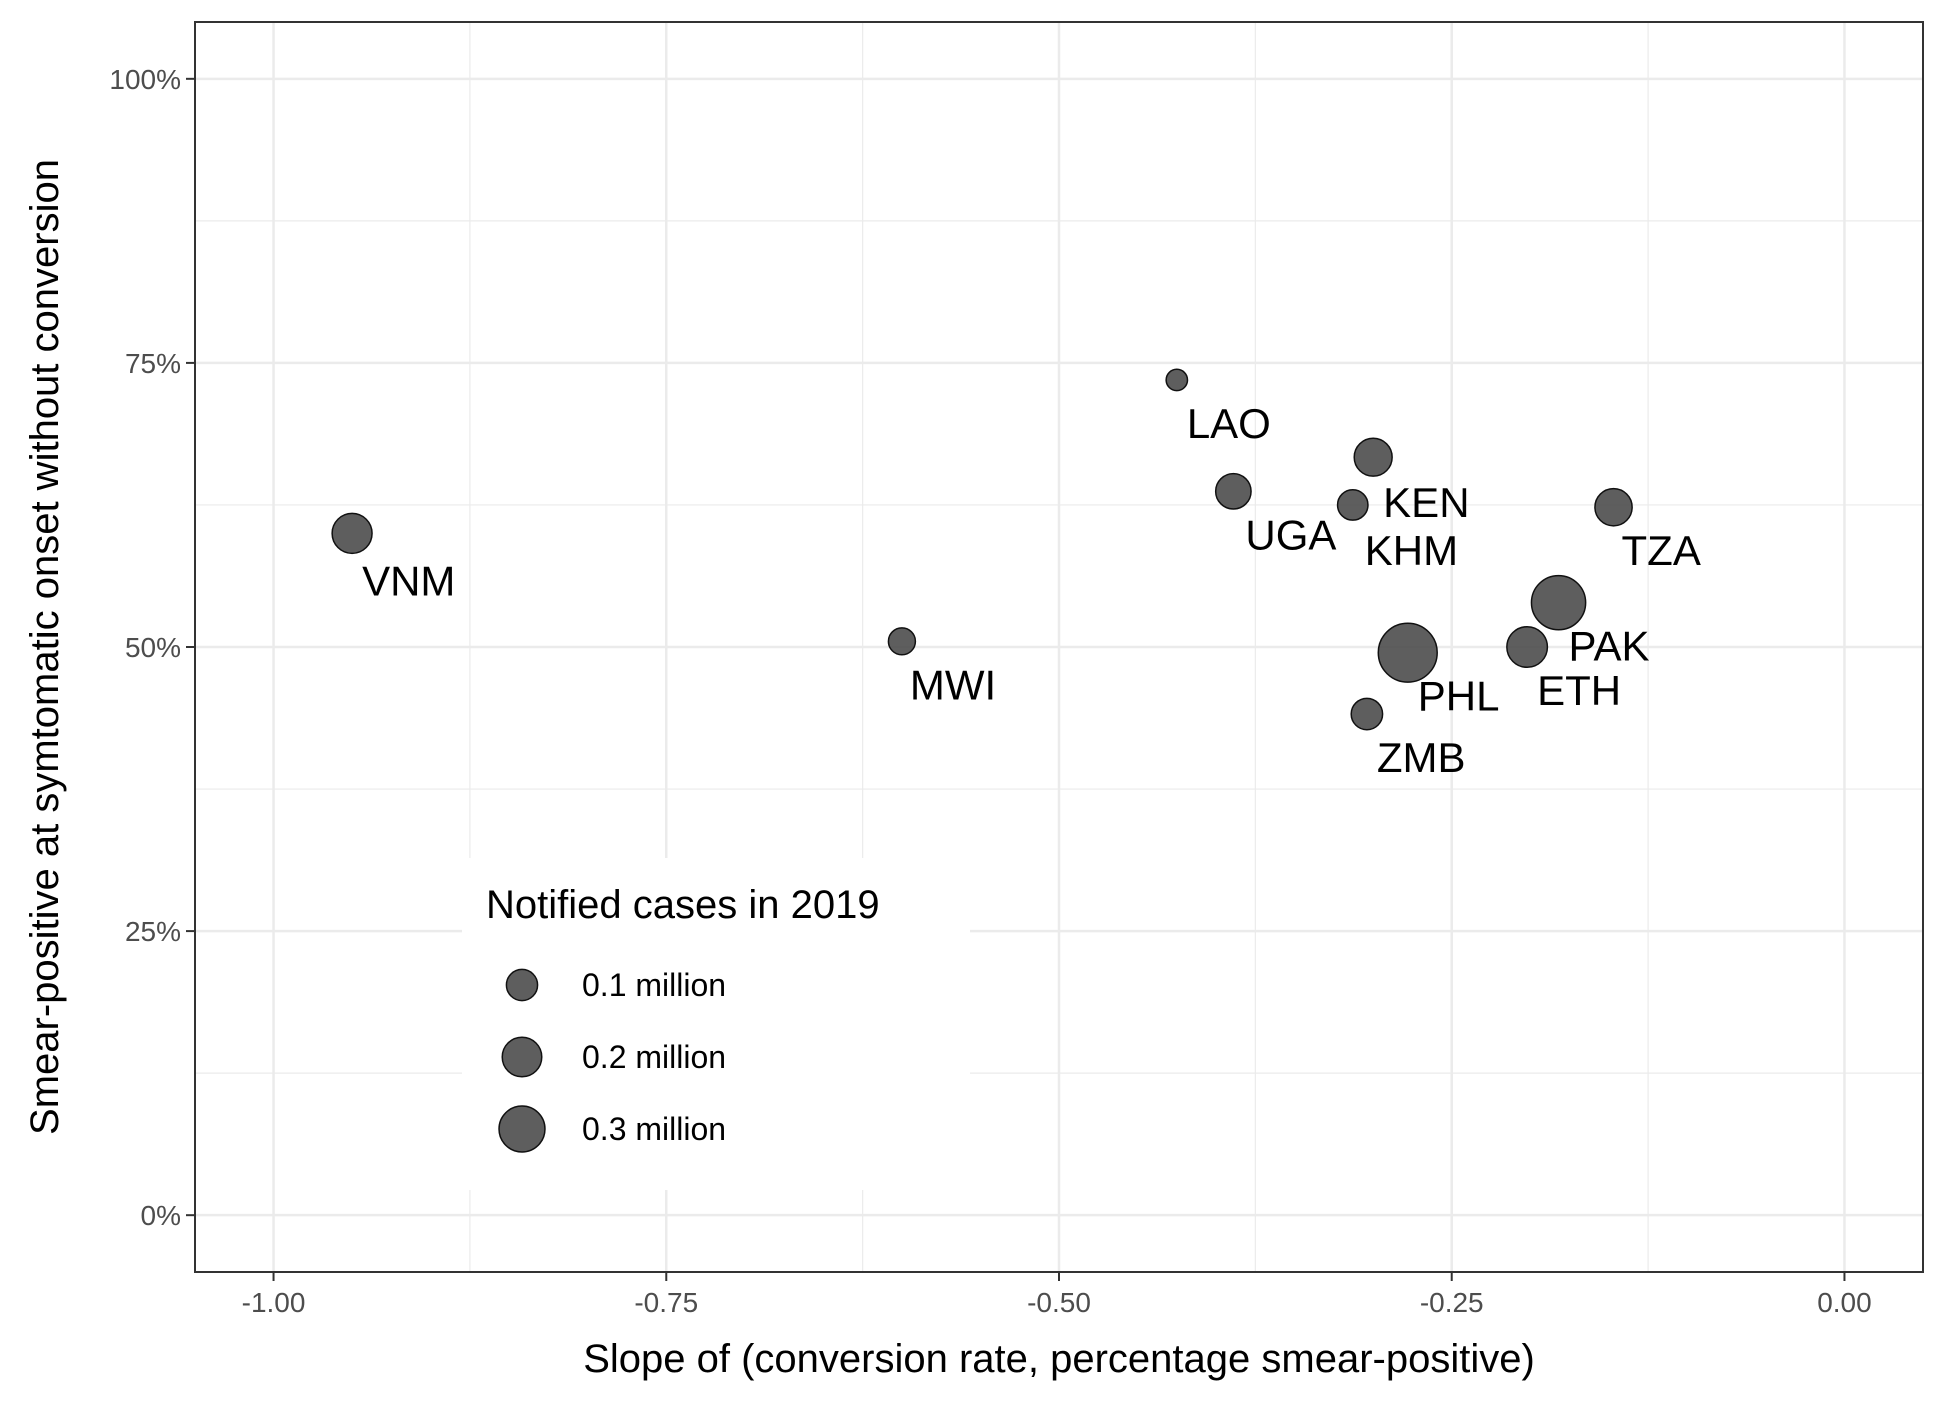 The height and width of the screenshot is (1410, 1950). What do you see at coordinates (1421, 757) in the screenshot?
I see `point-label-zmb: ZMB` at bounding box center [1421, 757].